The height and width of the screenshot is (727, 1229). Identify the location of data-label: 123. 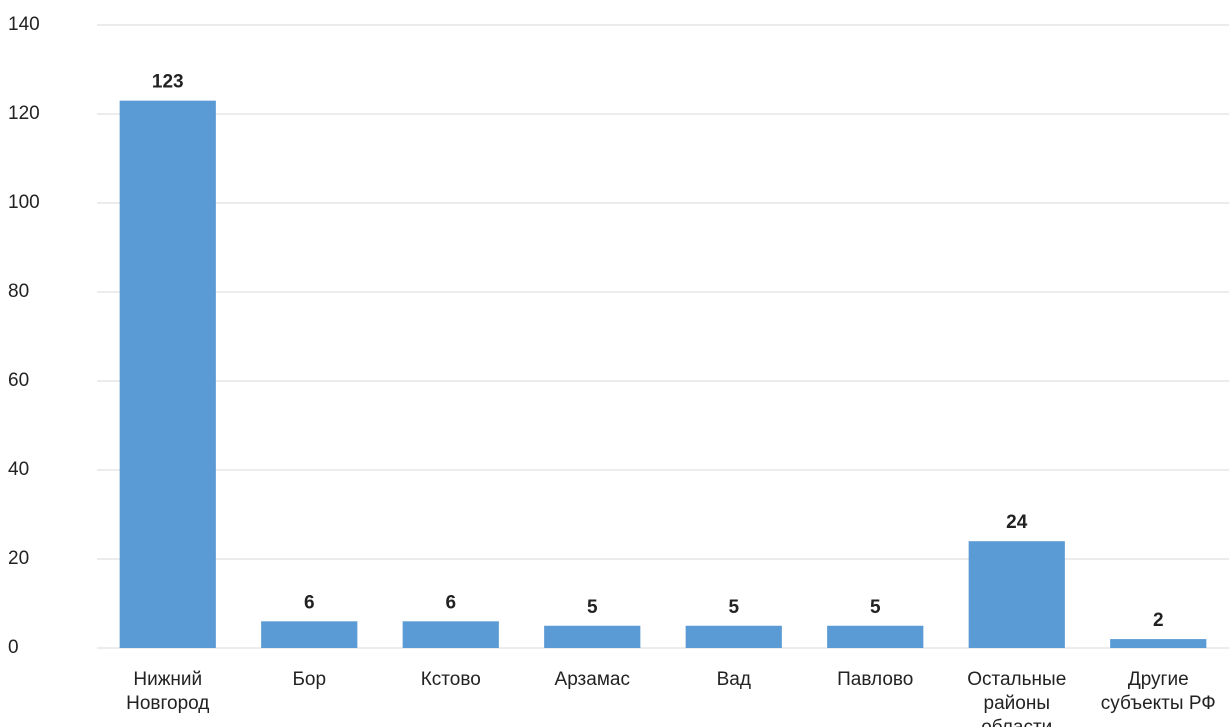
(168, 82).